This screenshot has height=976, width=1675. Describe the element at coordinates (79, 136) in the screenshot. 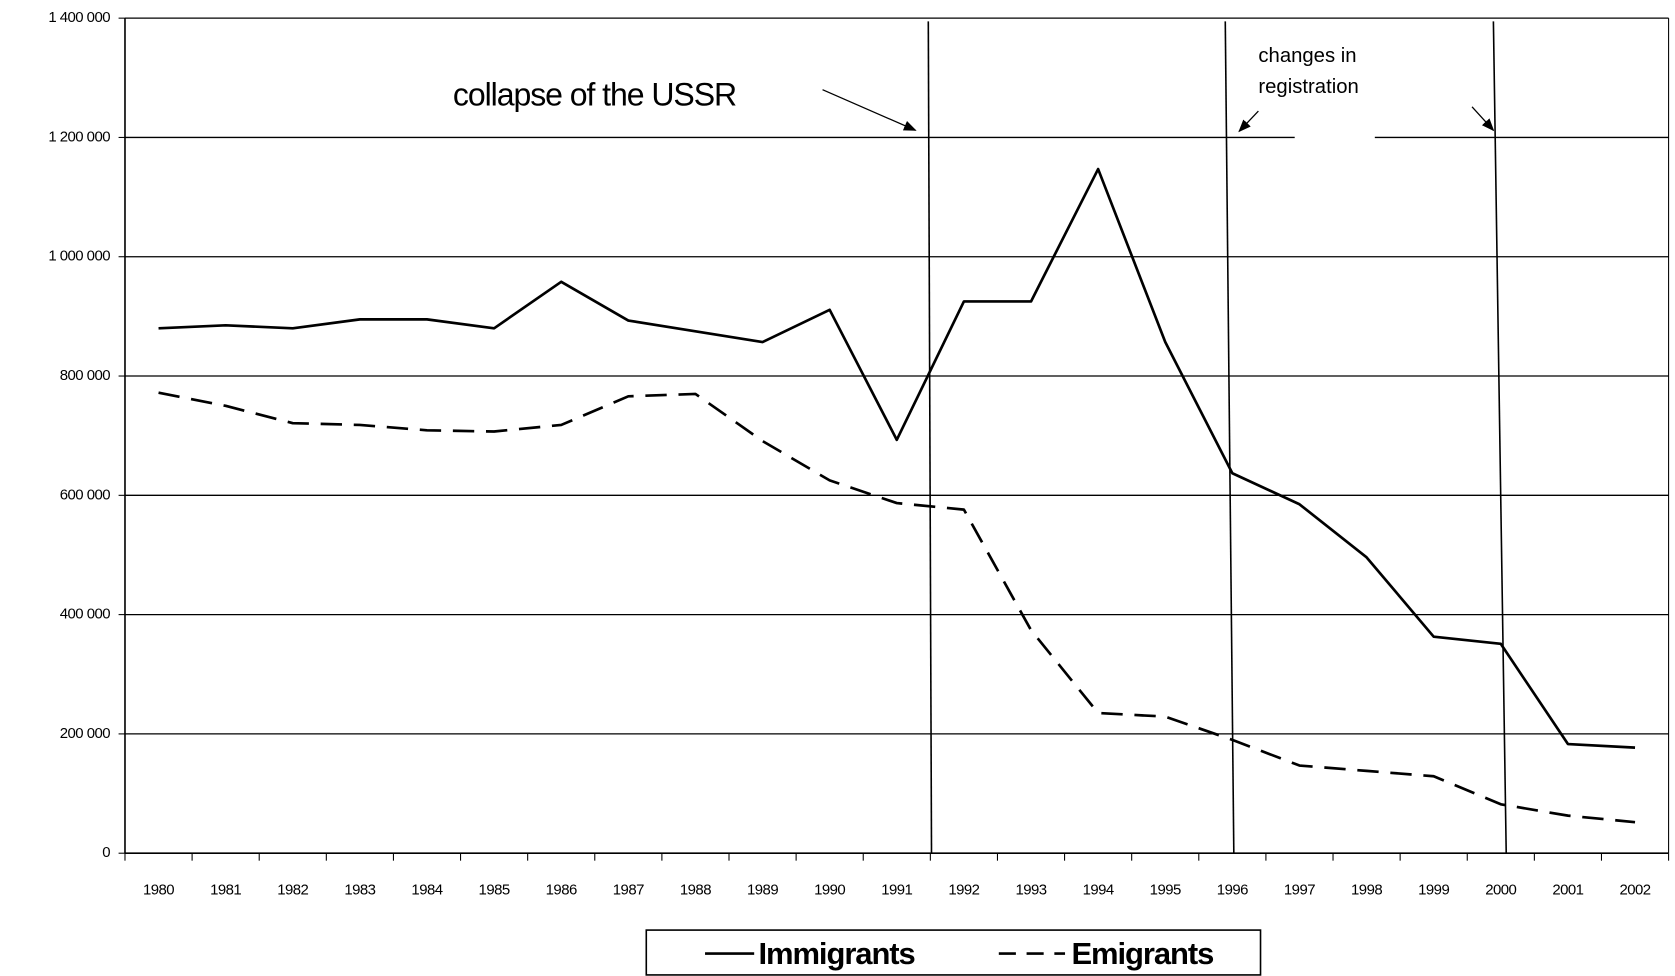

I see `y-tick-label: 1 200 000` at that location.